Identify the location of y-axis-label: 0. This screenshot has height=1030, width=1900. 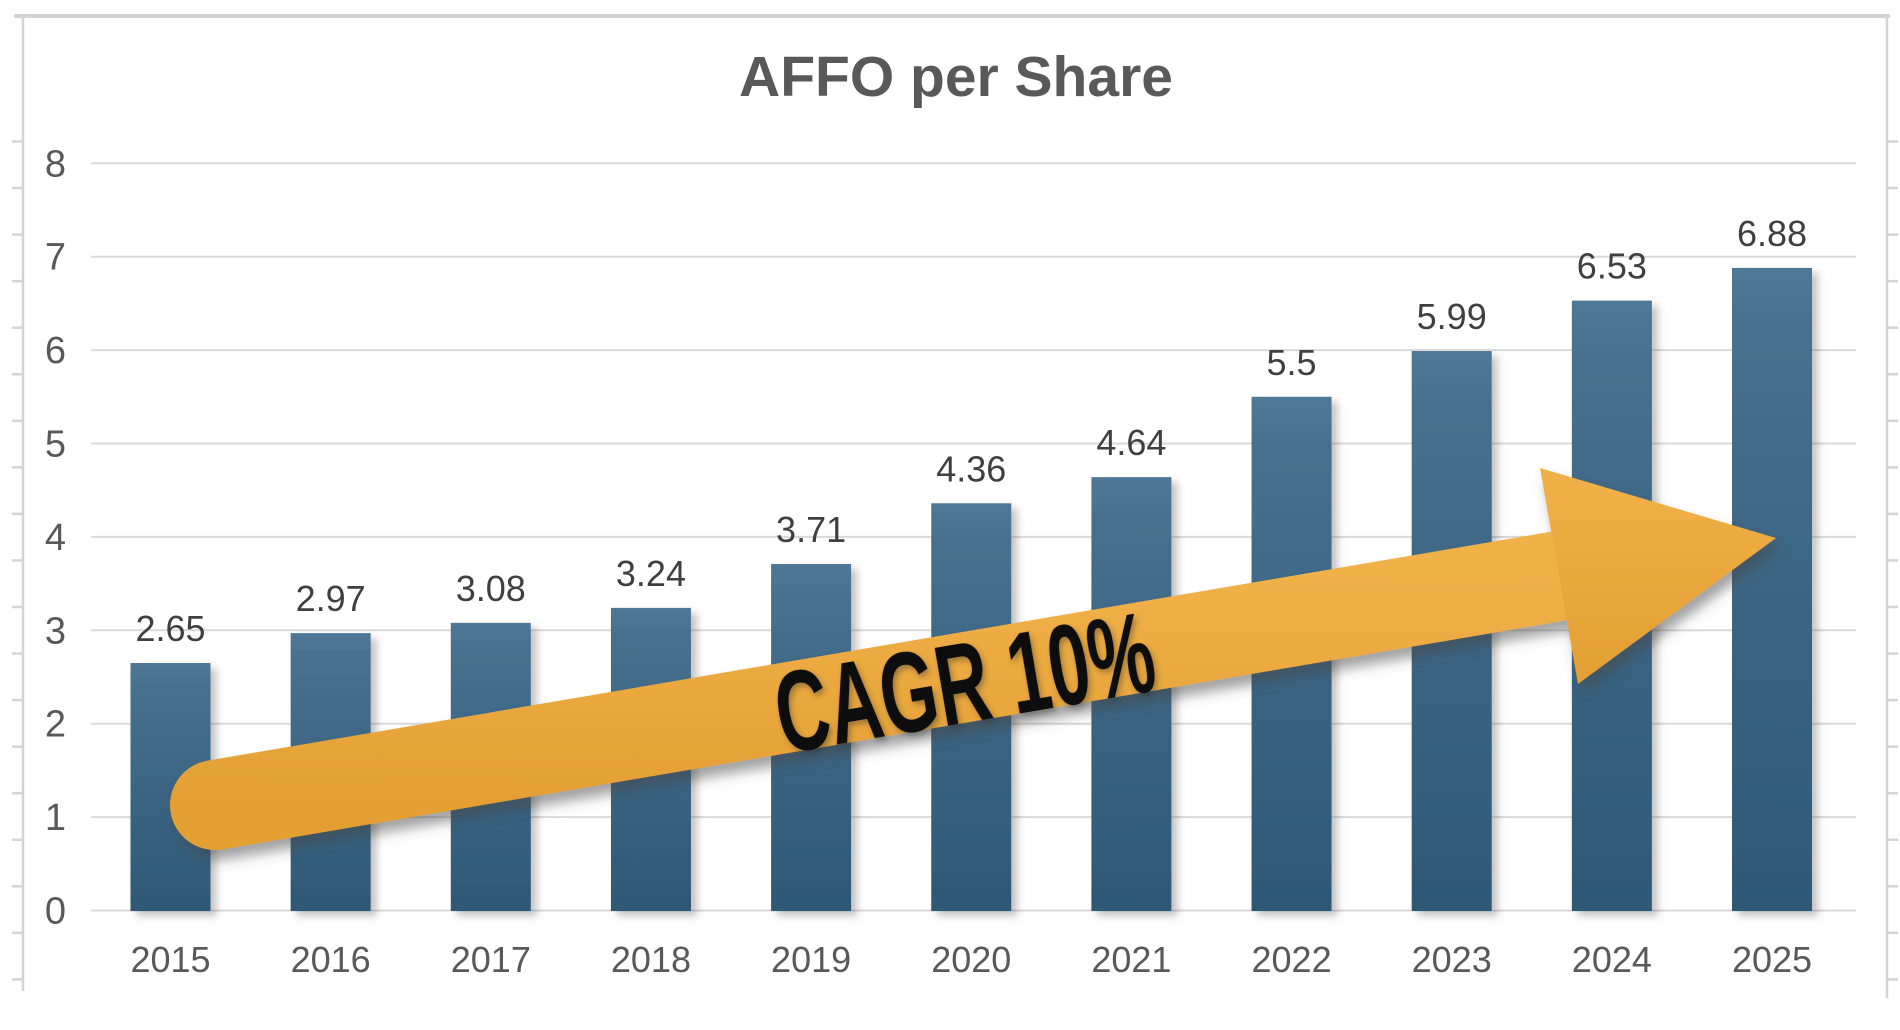
(55, 912).